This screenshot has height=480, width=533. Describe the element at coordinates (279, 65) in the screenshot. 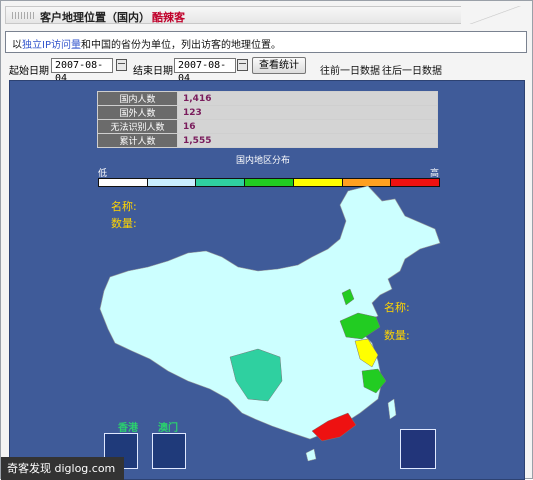

I see `query-button: 查看统计` at that location.